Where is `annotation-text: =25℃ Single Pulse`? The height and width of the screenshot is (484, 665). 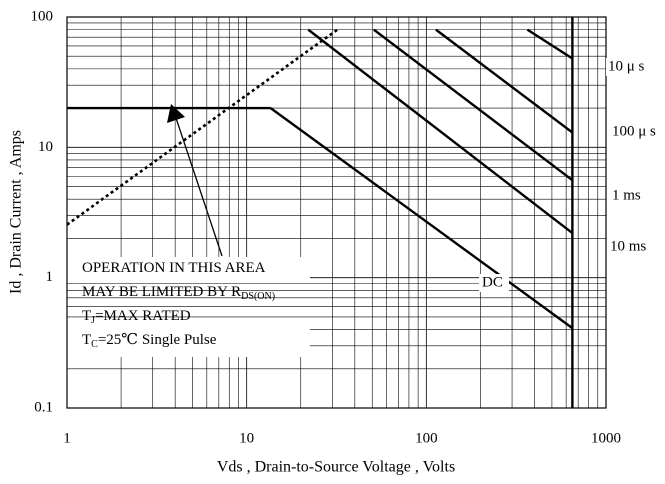 annotation-text: =25℃ Single Pulse is located at coordinates (157, 340).